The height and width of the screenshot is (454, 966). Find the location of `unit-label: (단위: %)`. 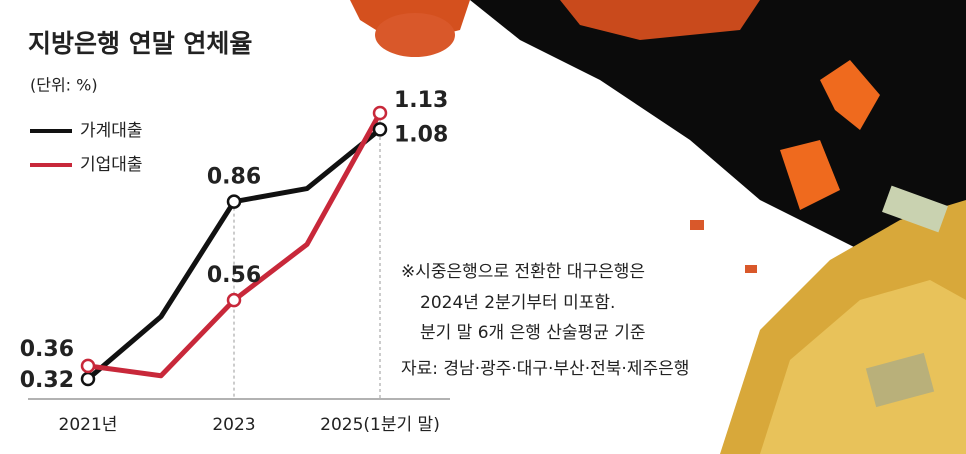

unit-label: (단위: %) is located at coordinates (64, 85).